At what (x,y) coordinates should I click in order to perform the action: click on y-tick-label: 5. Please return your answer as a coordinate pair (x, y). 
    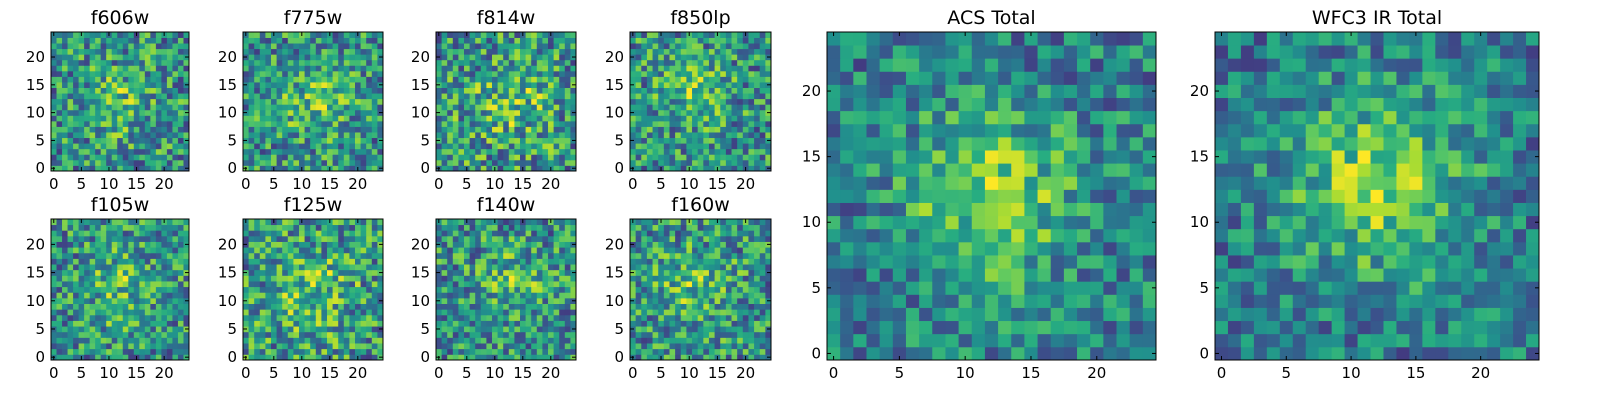
    Looking at the image, I should click on (40, 329).